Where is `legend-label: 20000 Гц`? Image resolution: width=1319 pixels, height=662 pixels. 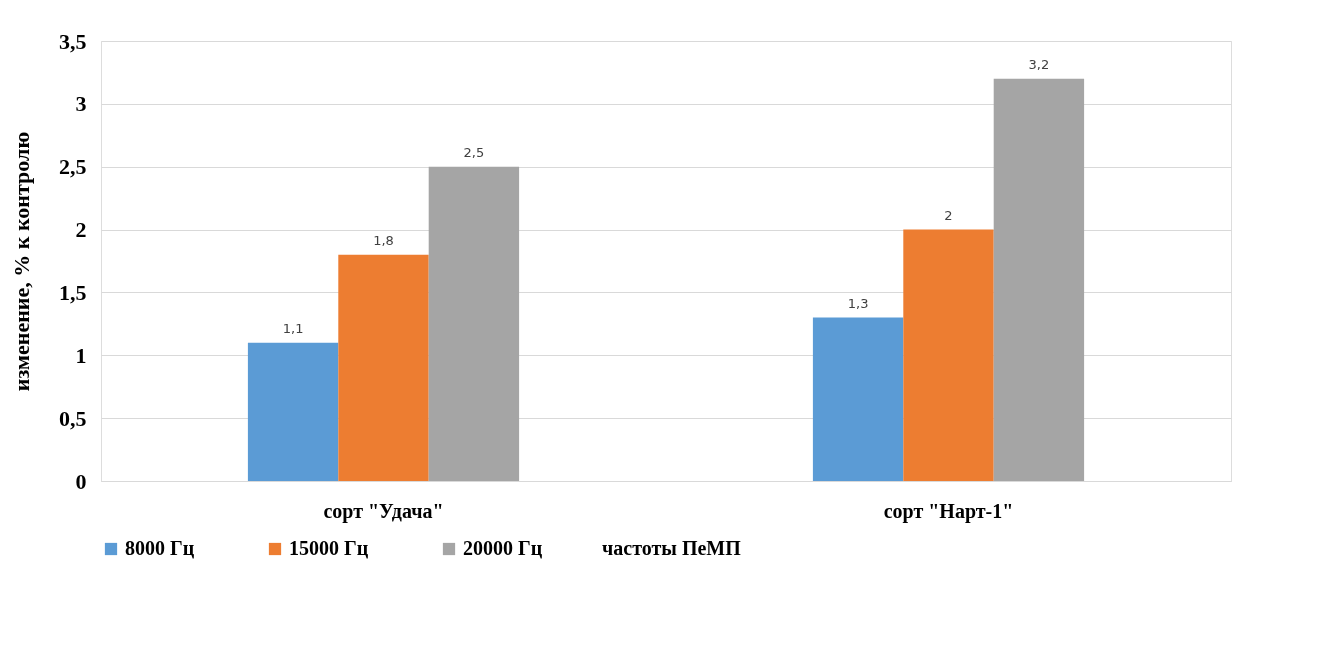
legend-label: 20000 Гц is located at coordinates (503, 548).